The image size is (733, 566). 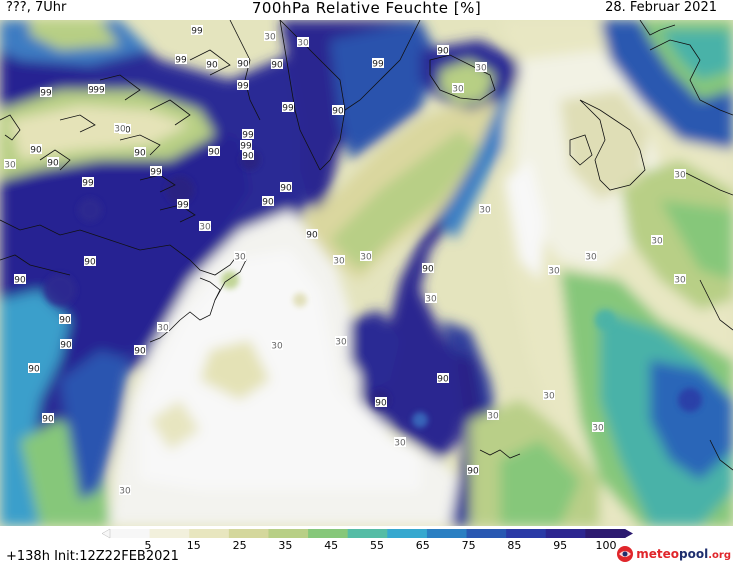 I want to click on scale-tick-label: 85, so click(x=514, y=545).